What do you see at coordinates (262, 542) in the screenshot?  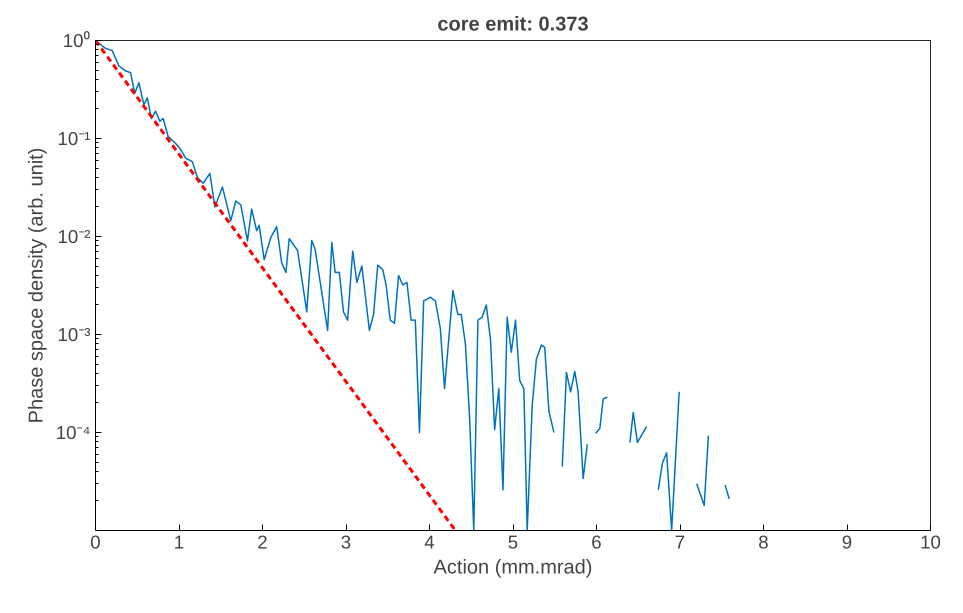 I see `x-tick-label: 2` at bounding box center [262, 542].